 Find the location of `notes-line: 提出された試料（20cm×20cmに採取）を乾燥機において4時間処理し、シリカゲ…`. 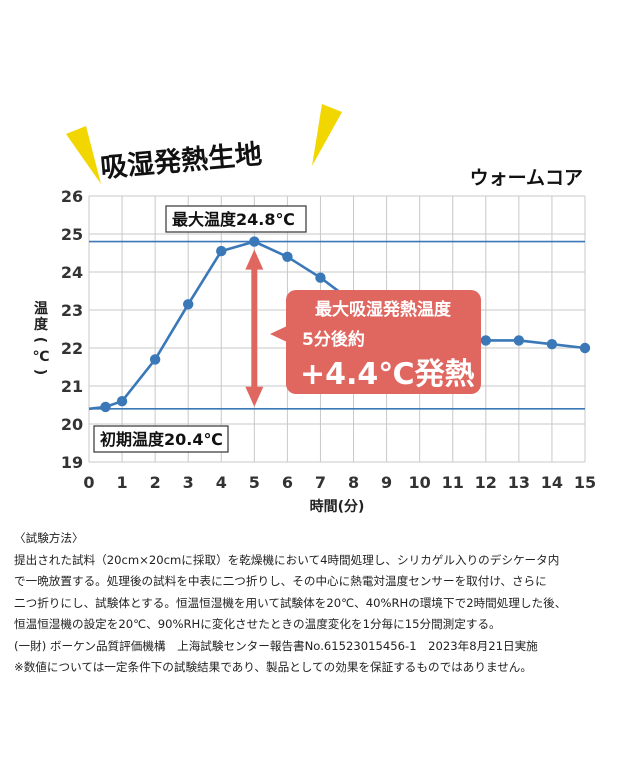

notes-line: 提出された試料（20cm×20cmに採取）を乾燥機において4時間処理し、シリカゲ… is located at coordinates (287, 559).